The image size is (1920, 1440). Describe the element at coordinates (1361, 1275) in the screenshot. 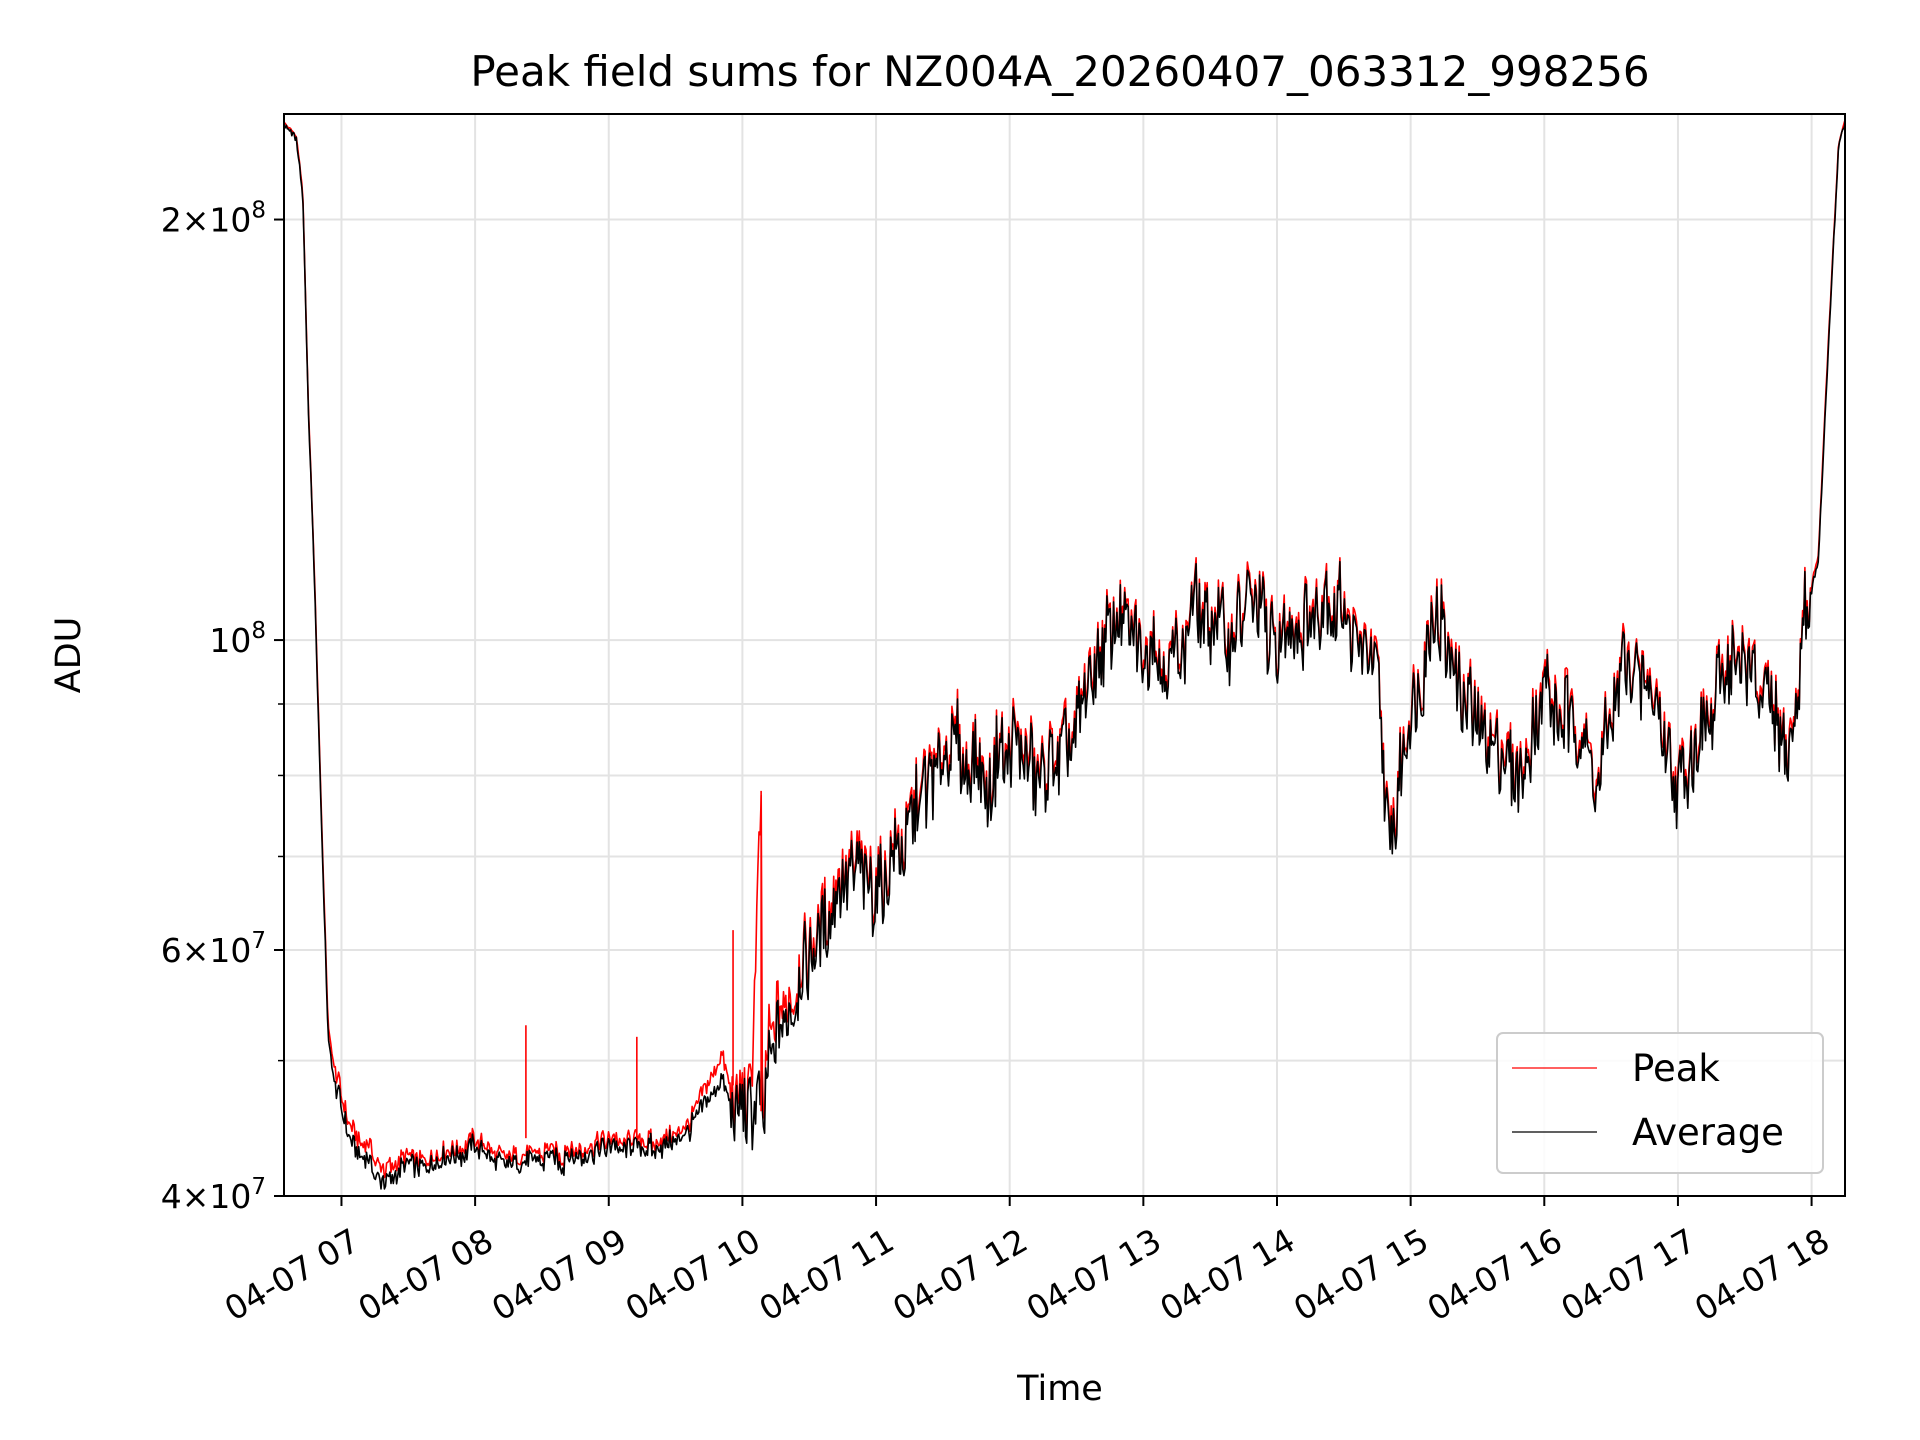

I see `x-tick-label: 04-07 15` at that location.